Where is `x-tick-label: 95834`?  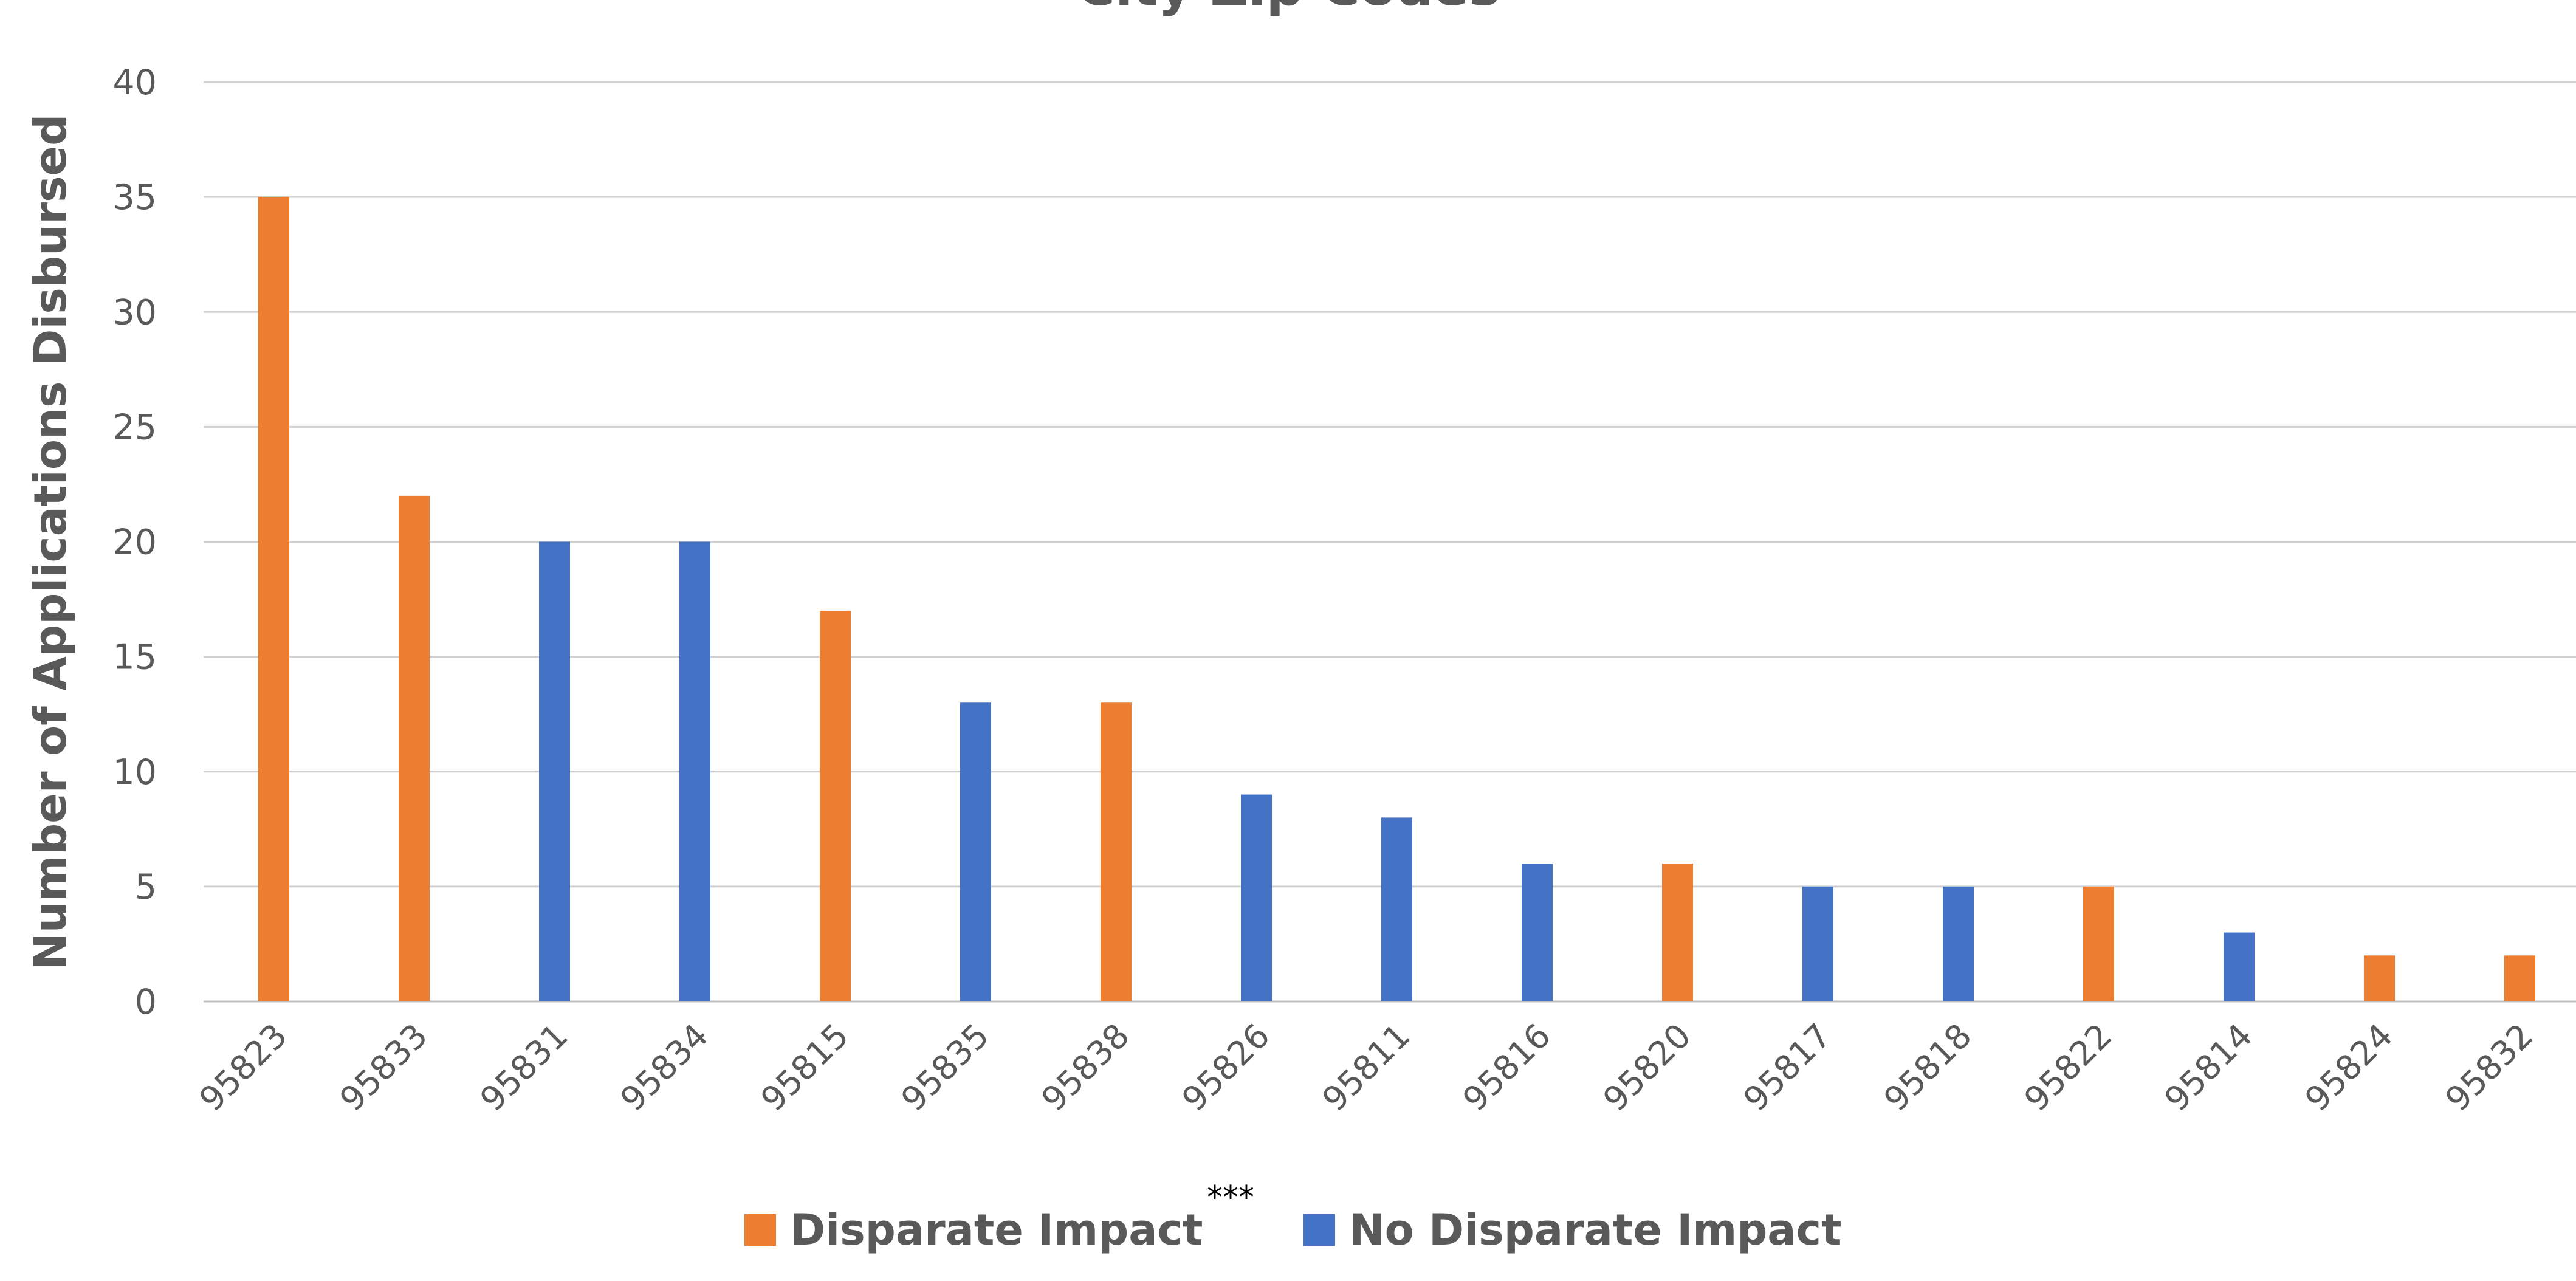 x-tick-label: 95834 is located at coordinates (664, 1067).